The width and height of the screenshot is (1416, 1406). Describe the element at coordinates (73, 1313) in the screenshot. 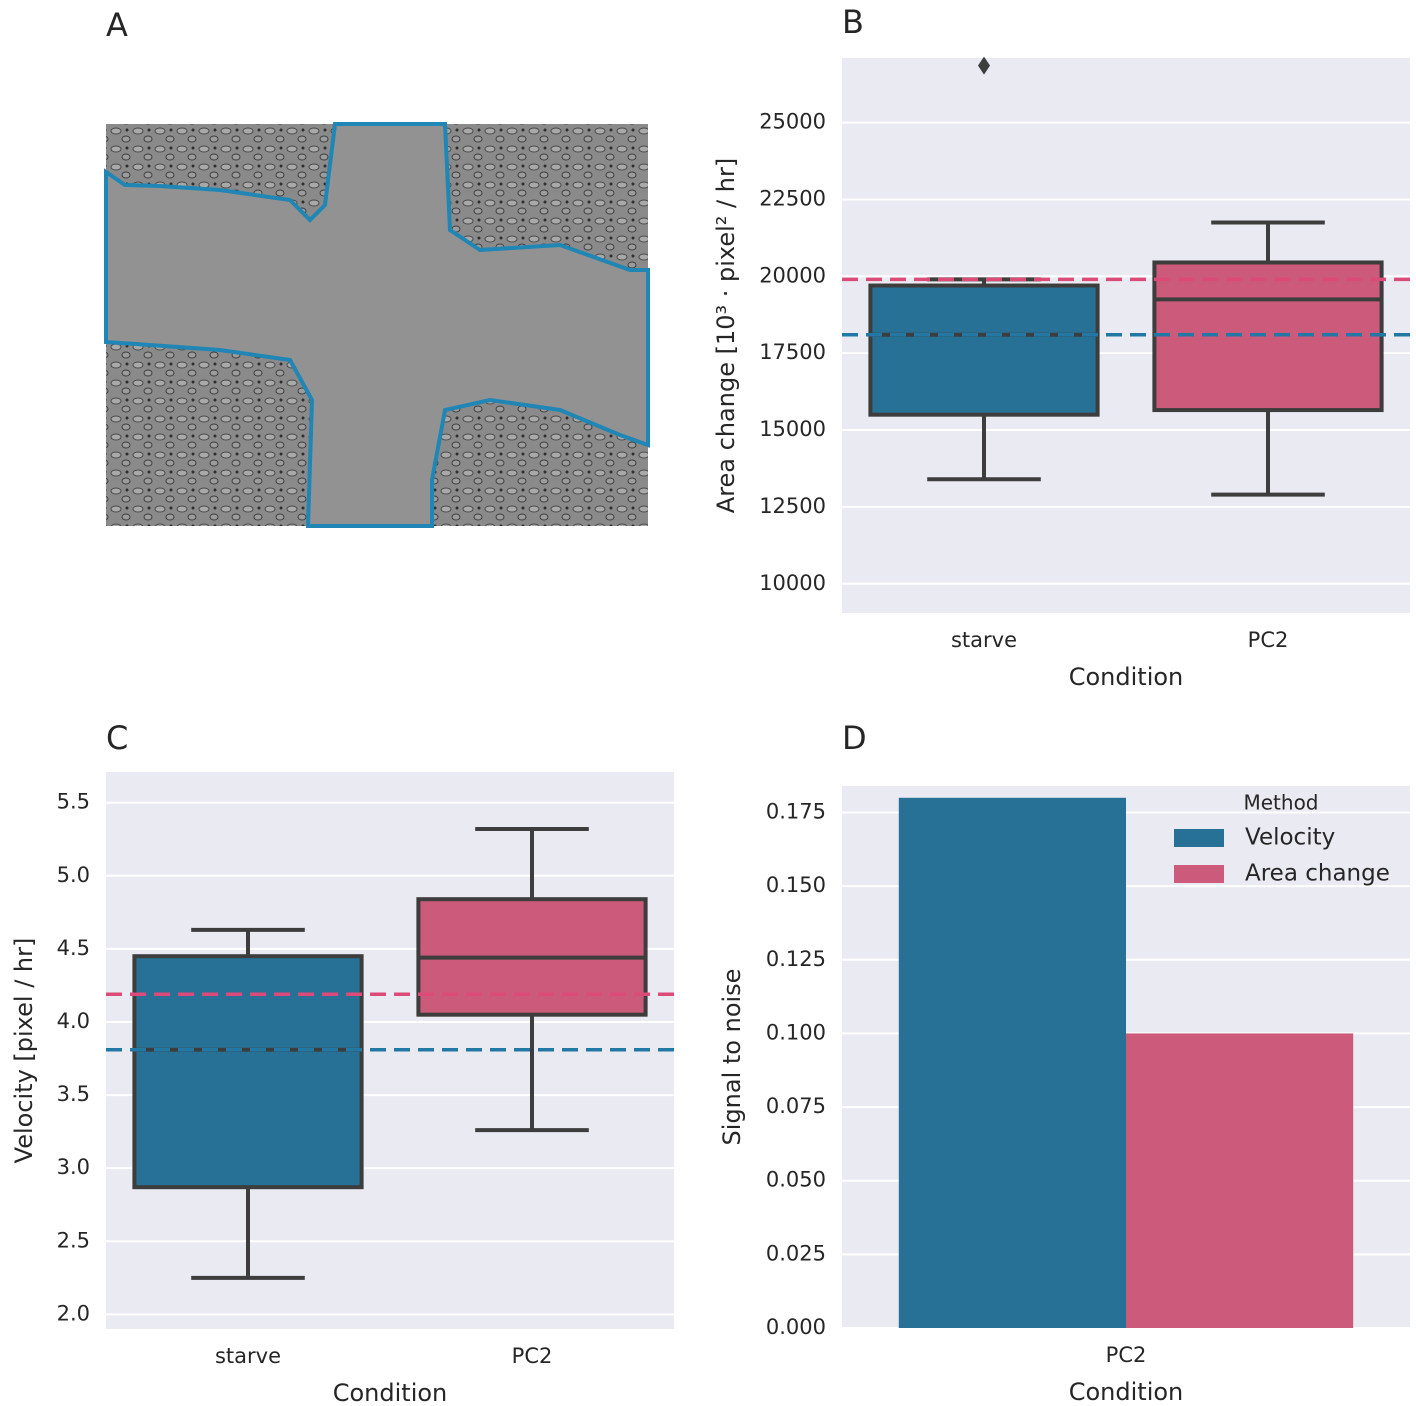

I see `y-tick-label: 2.0` at that location.